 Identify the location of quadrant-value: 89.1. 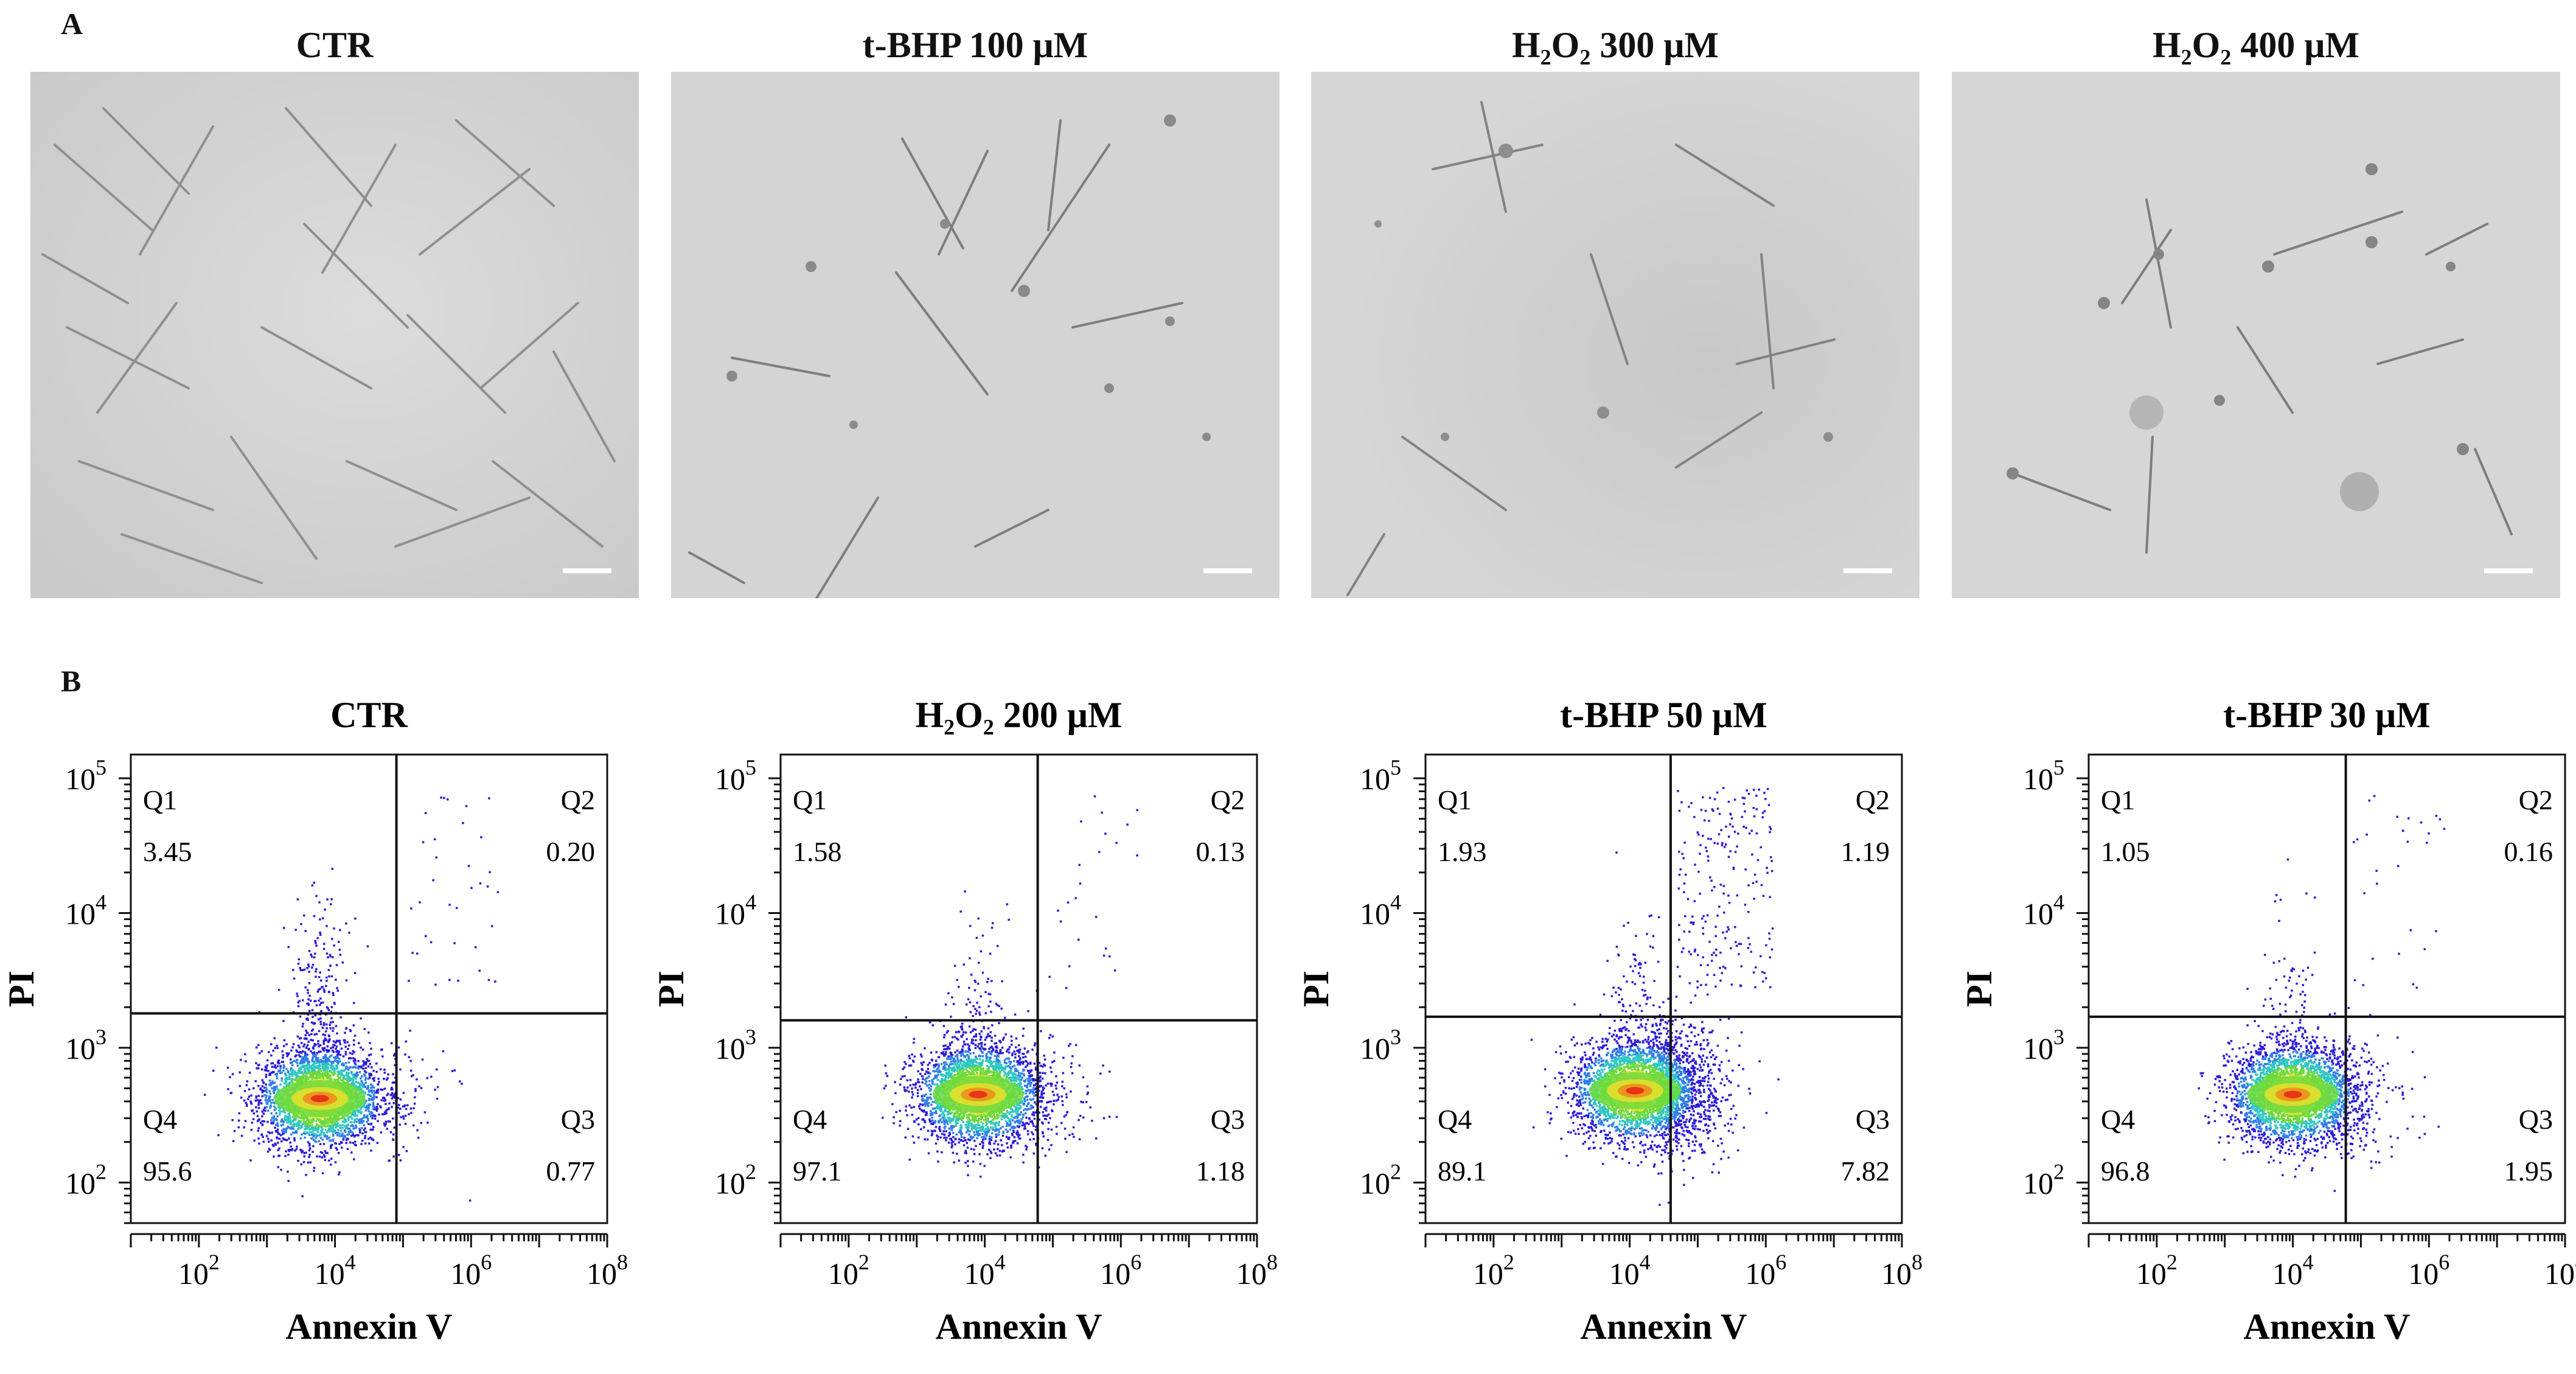
(1462, 1172).